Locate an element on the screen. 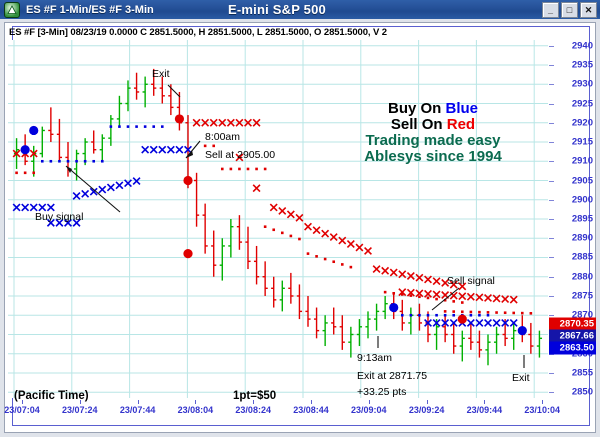 This screenshot has width=600, height=437. annotation-exit-points: +33.25 pts is located at coordinates (382, 392).